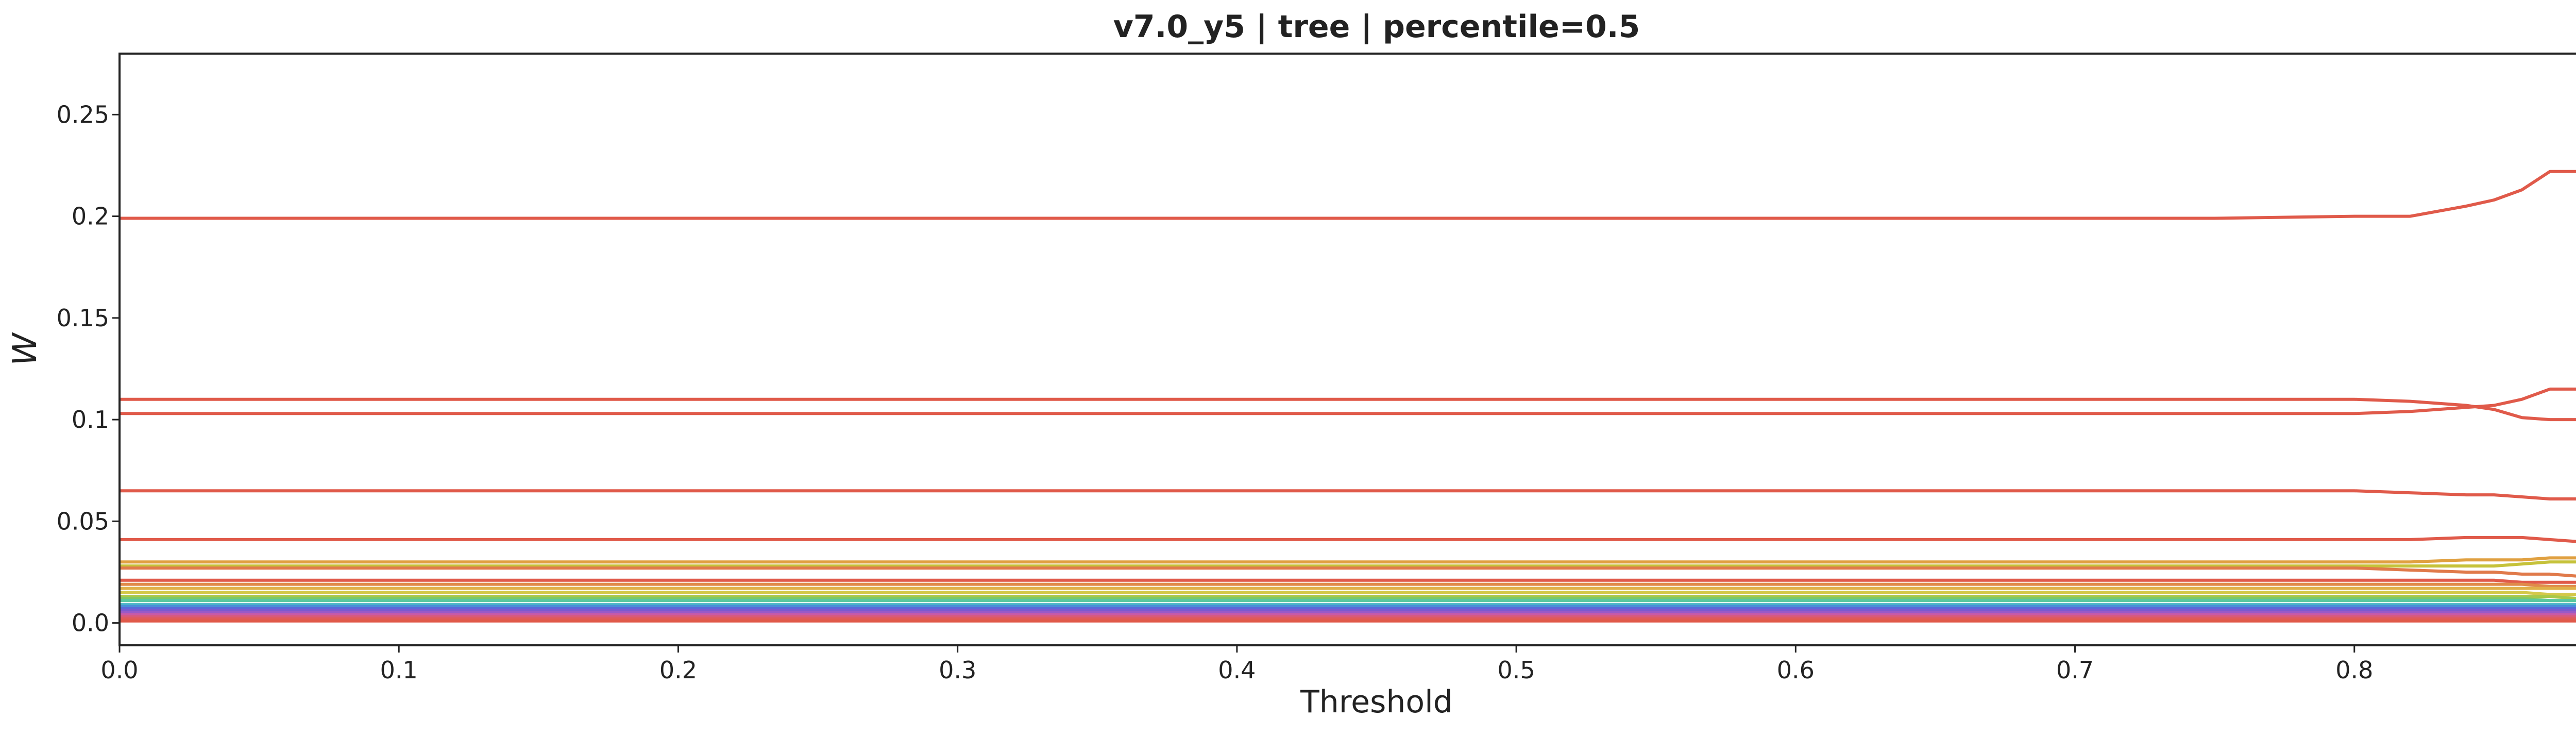  What do you see at coordinates (2354, 670) in the screenshot?
I see `x-tick-label: 0.8` at bounding box center [2354, 670].